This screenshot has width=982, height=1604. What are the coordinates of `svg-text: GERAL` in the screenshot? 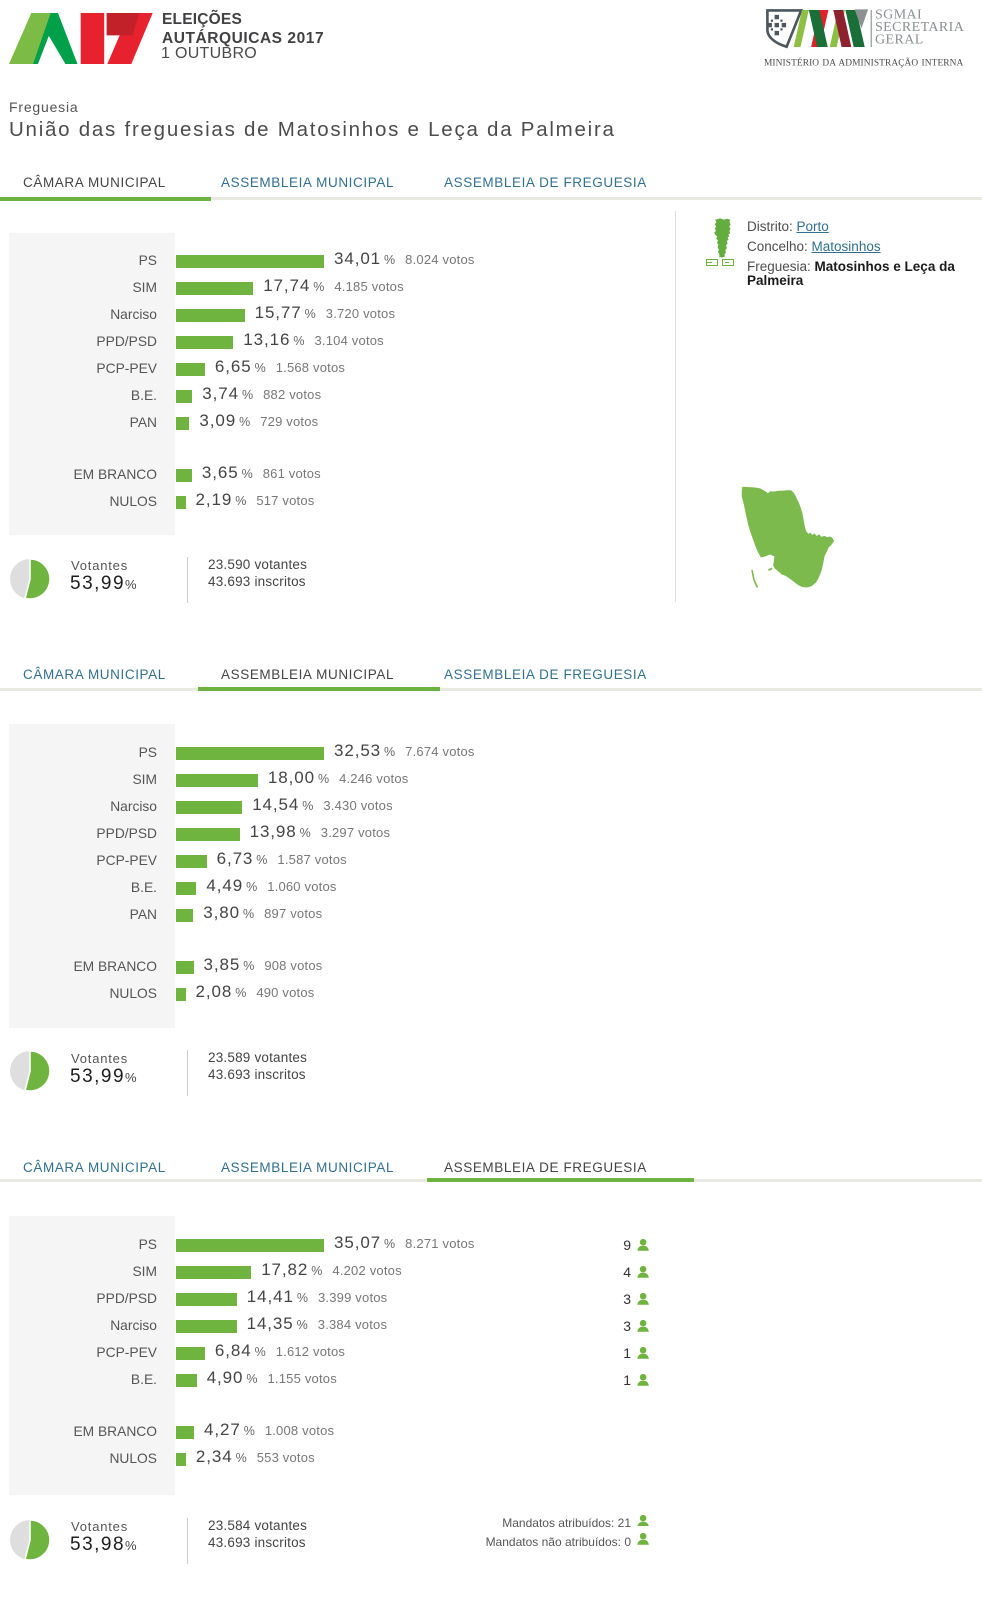 It's located at (899, 39).